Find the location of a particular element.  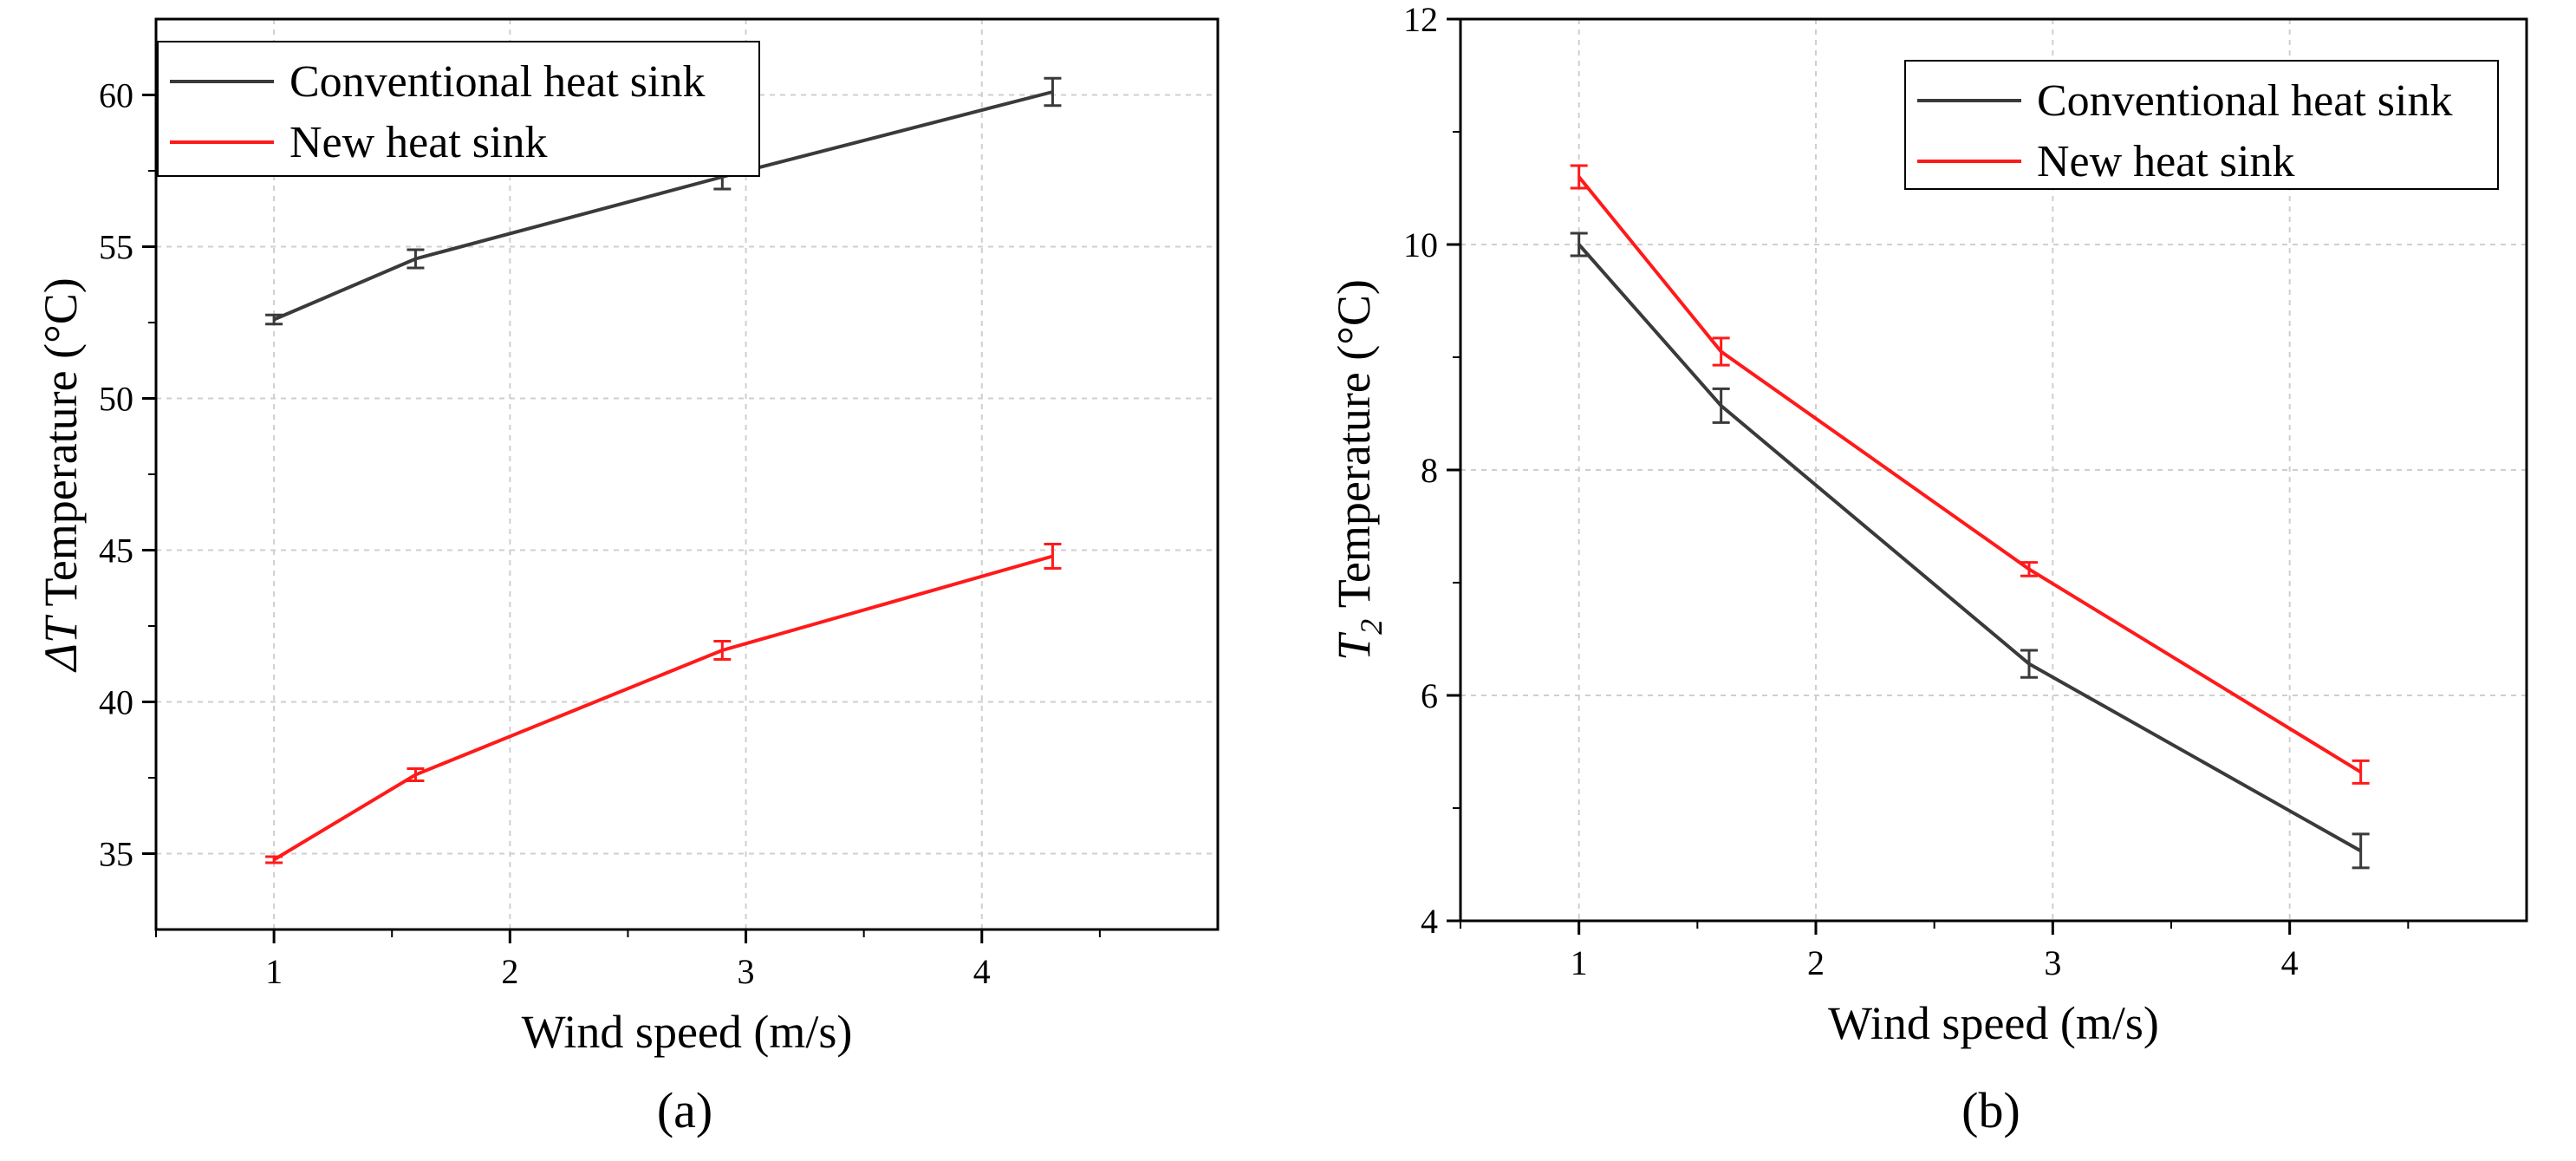

y-tick-label: 35 is located at coordinates (116, 854).